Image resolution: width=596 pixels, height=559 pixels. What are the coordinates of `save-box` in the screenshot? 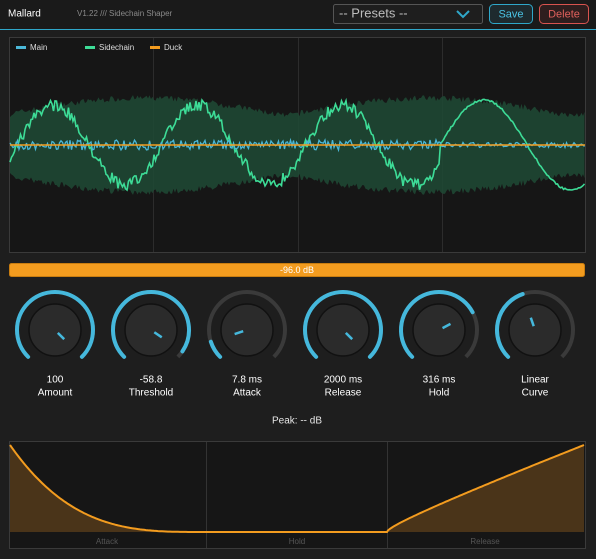 It's located at (511, 14).